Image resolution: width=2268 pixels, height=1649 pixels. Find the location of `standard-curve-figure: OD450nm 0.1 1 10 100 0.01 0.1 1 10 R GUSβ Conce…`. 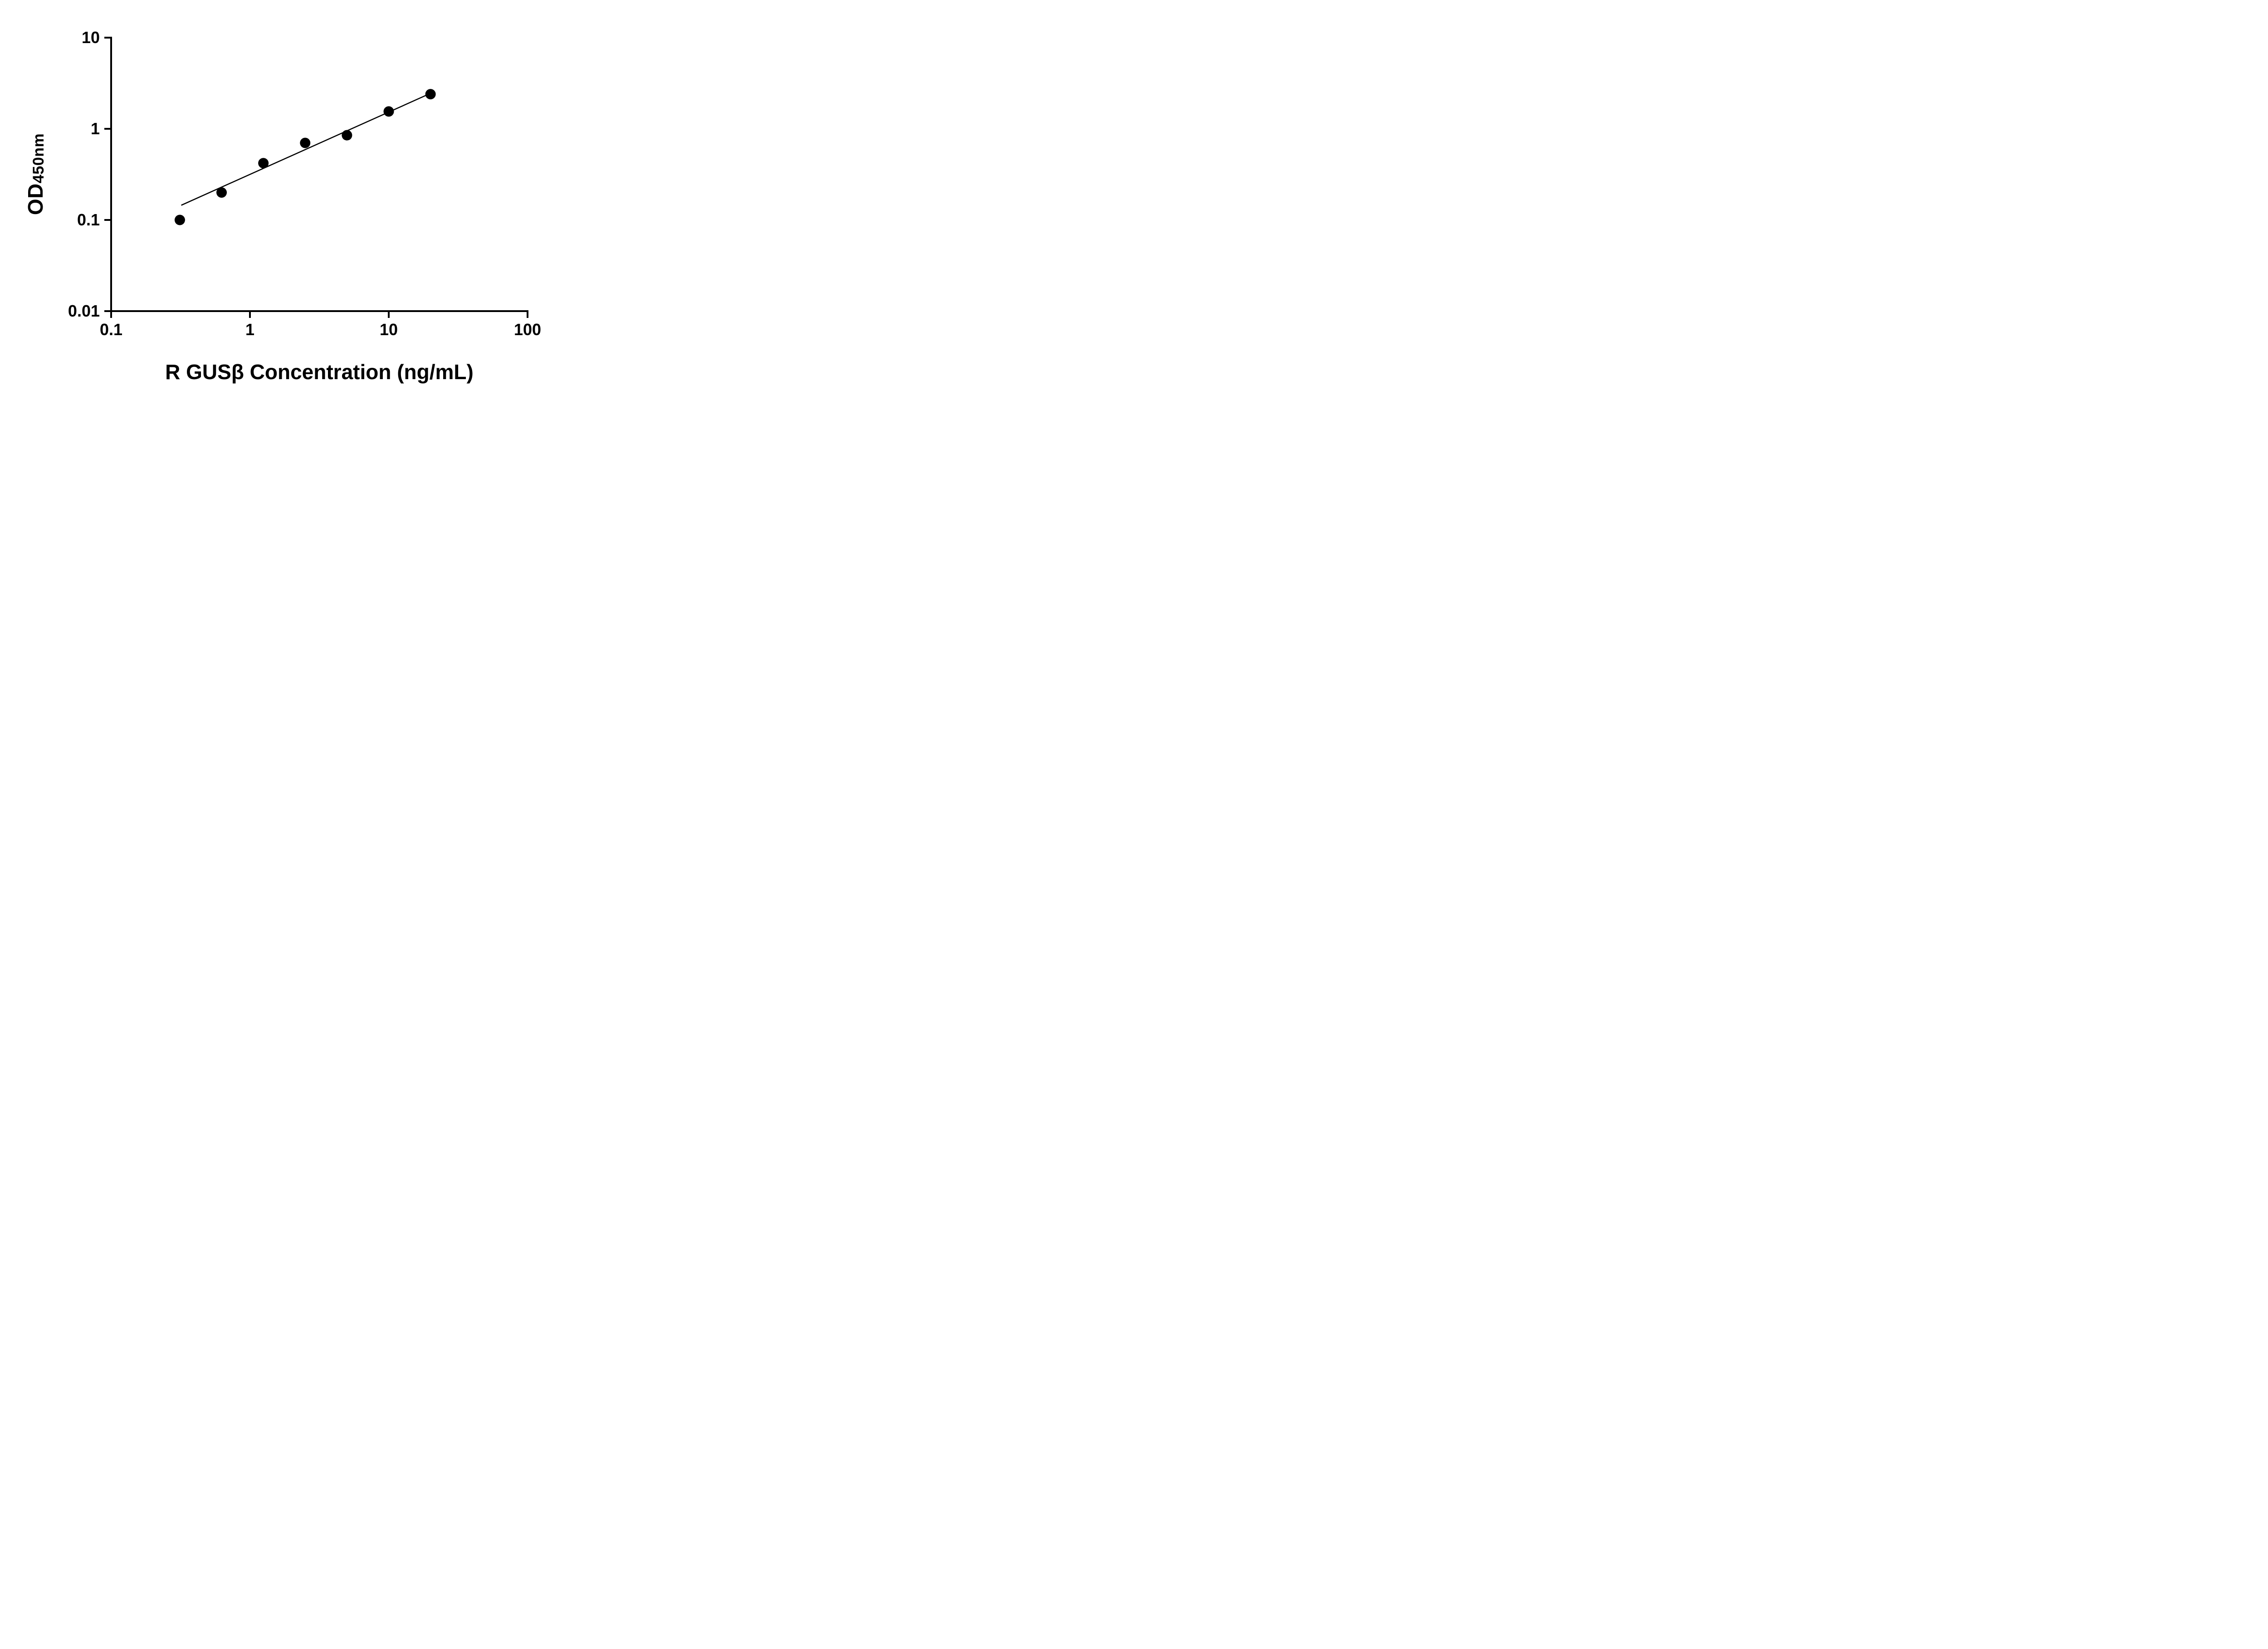

standard-curve-figure: OD450nm 0.1 1 10 100 0.01 0.1 1 10 R GUSβ Conce… is located at coordinates (291, 206).